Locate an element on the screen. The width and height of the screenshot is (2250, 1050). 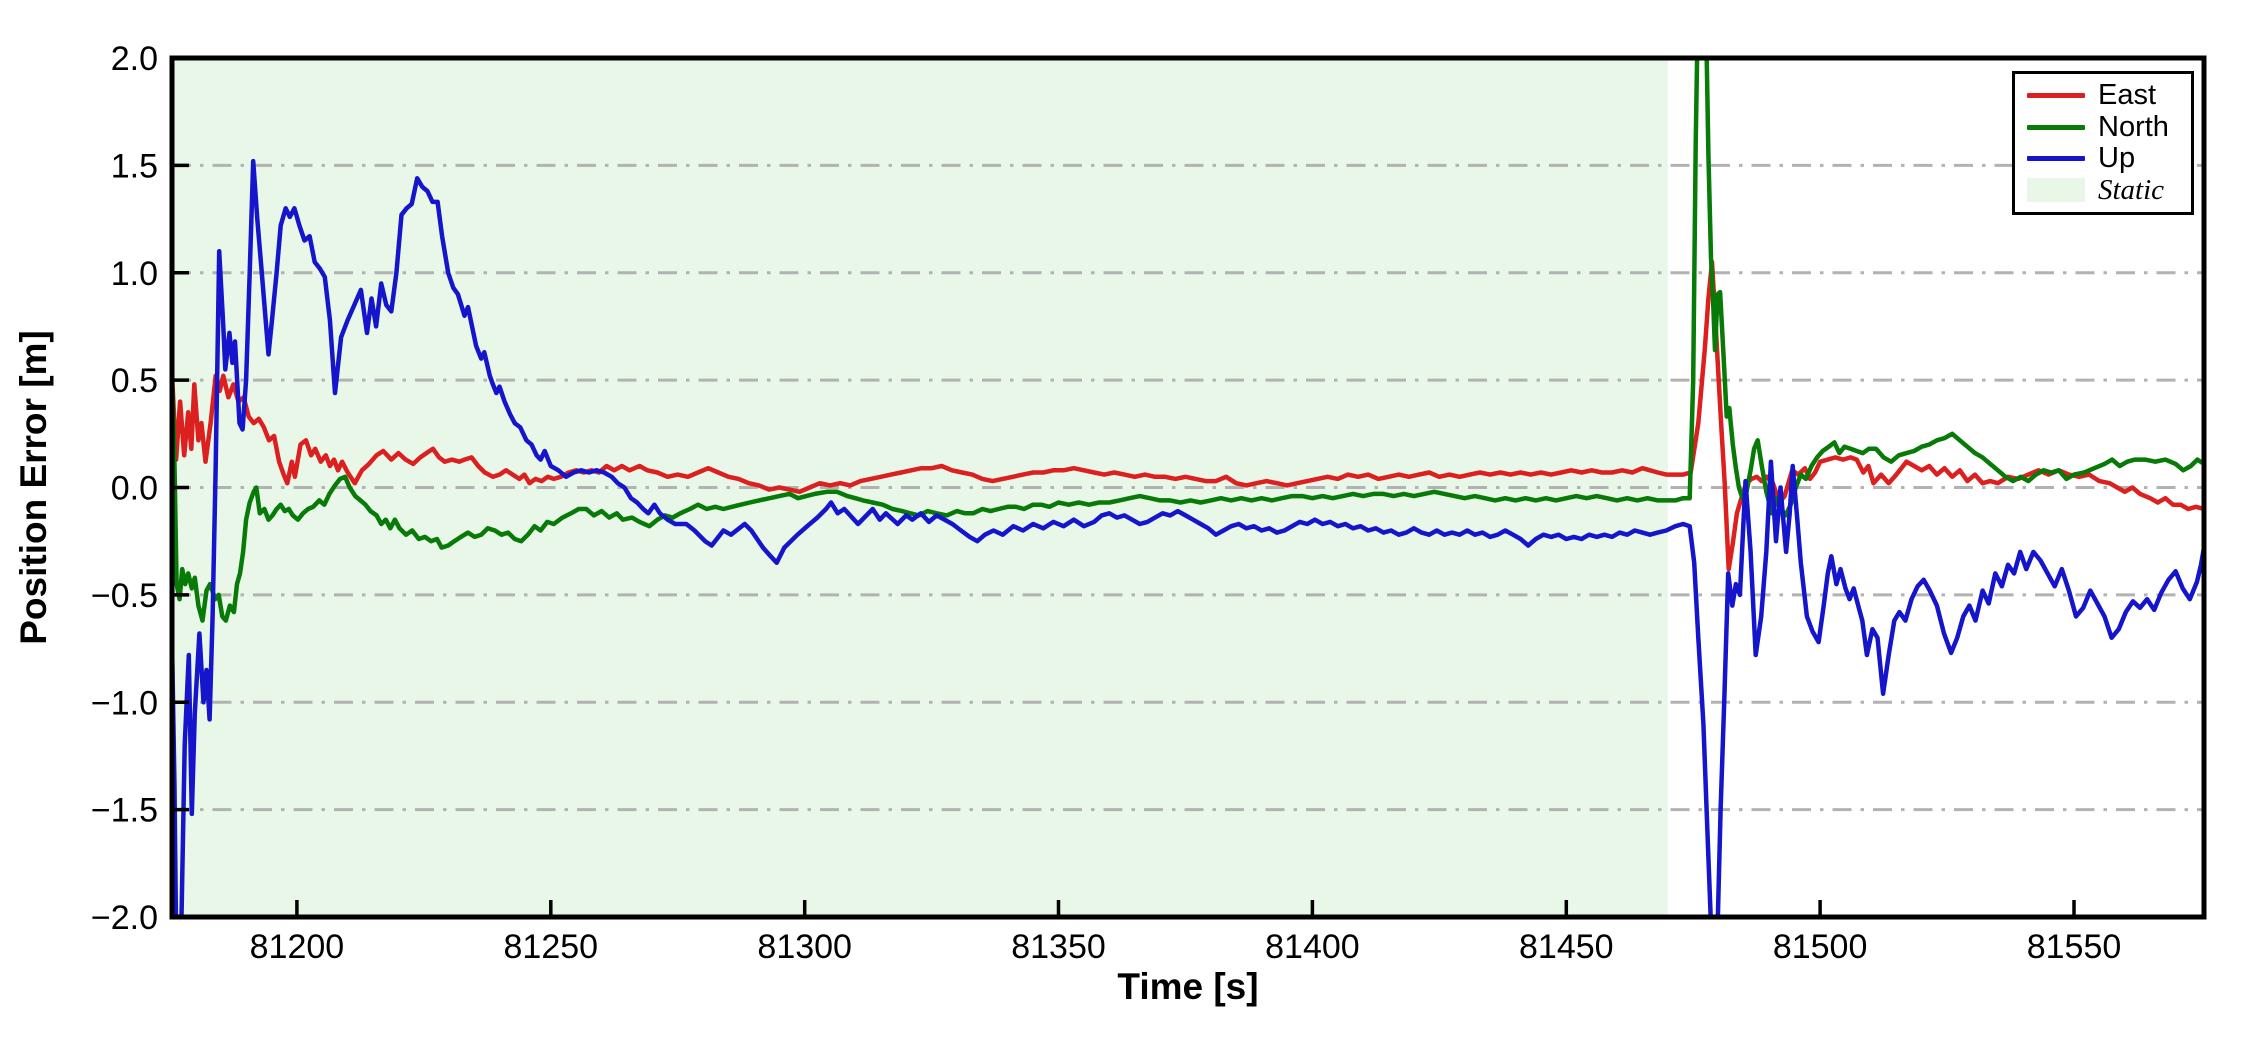
y-tick-label: 1.5 is located at coordinates (134, 166).